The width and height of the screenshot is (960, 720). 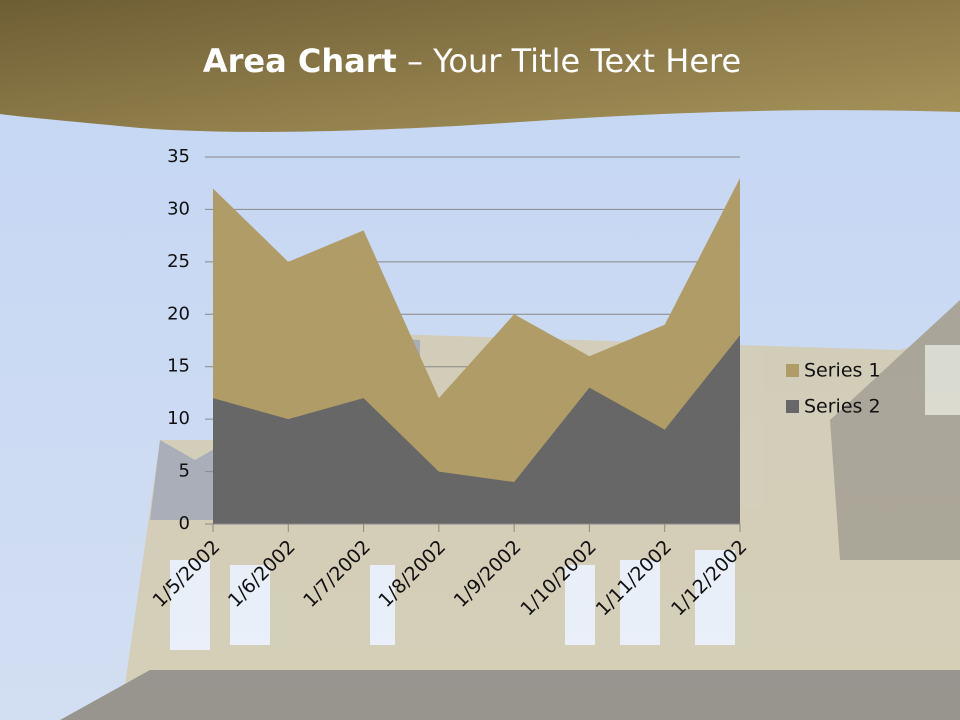 I want to click on legend-label: Series 1, so click(x=842, y=371).